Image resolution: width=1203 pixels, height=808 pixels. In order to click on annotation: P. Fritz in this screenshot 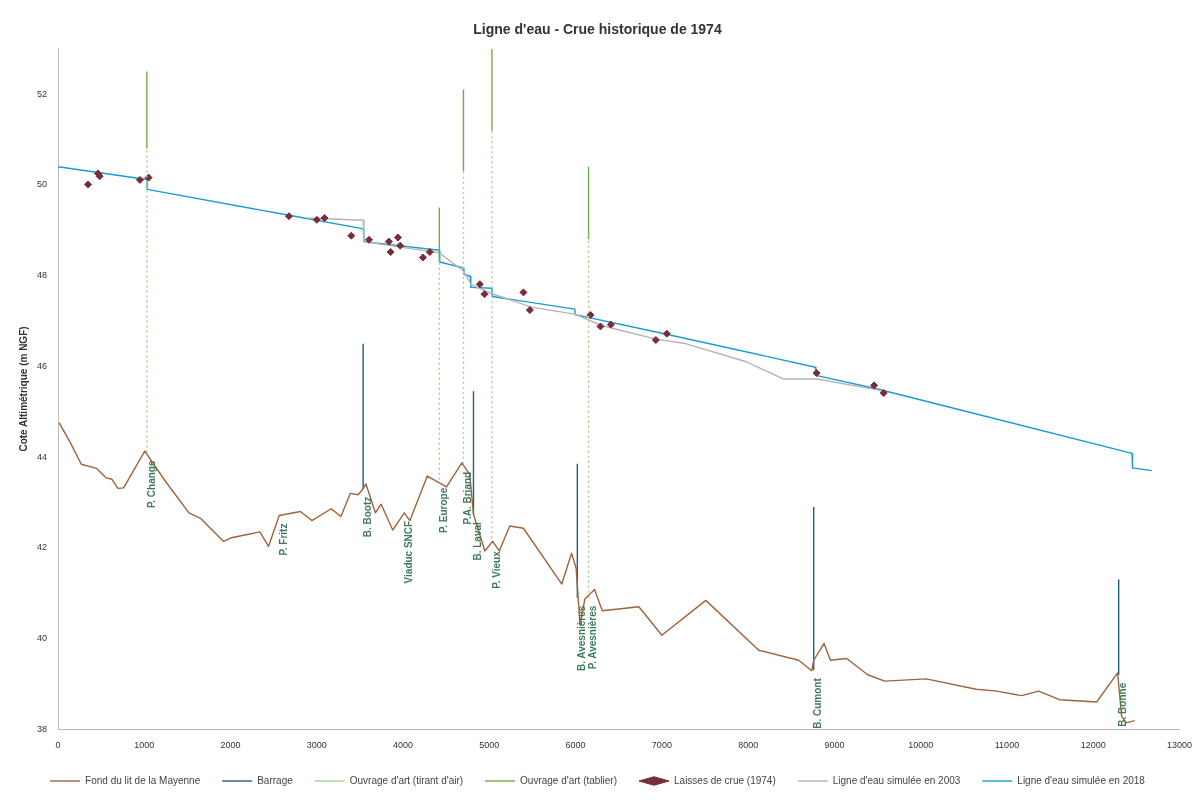, I will do `click(284, 539)`.